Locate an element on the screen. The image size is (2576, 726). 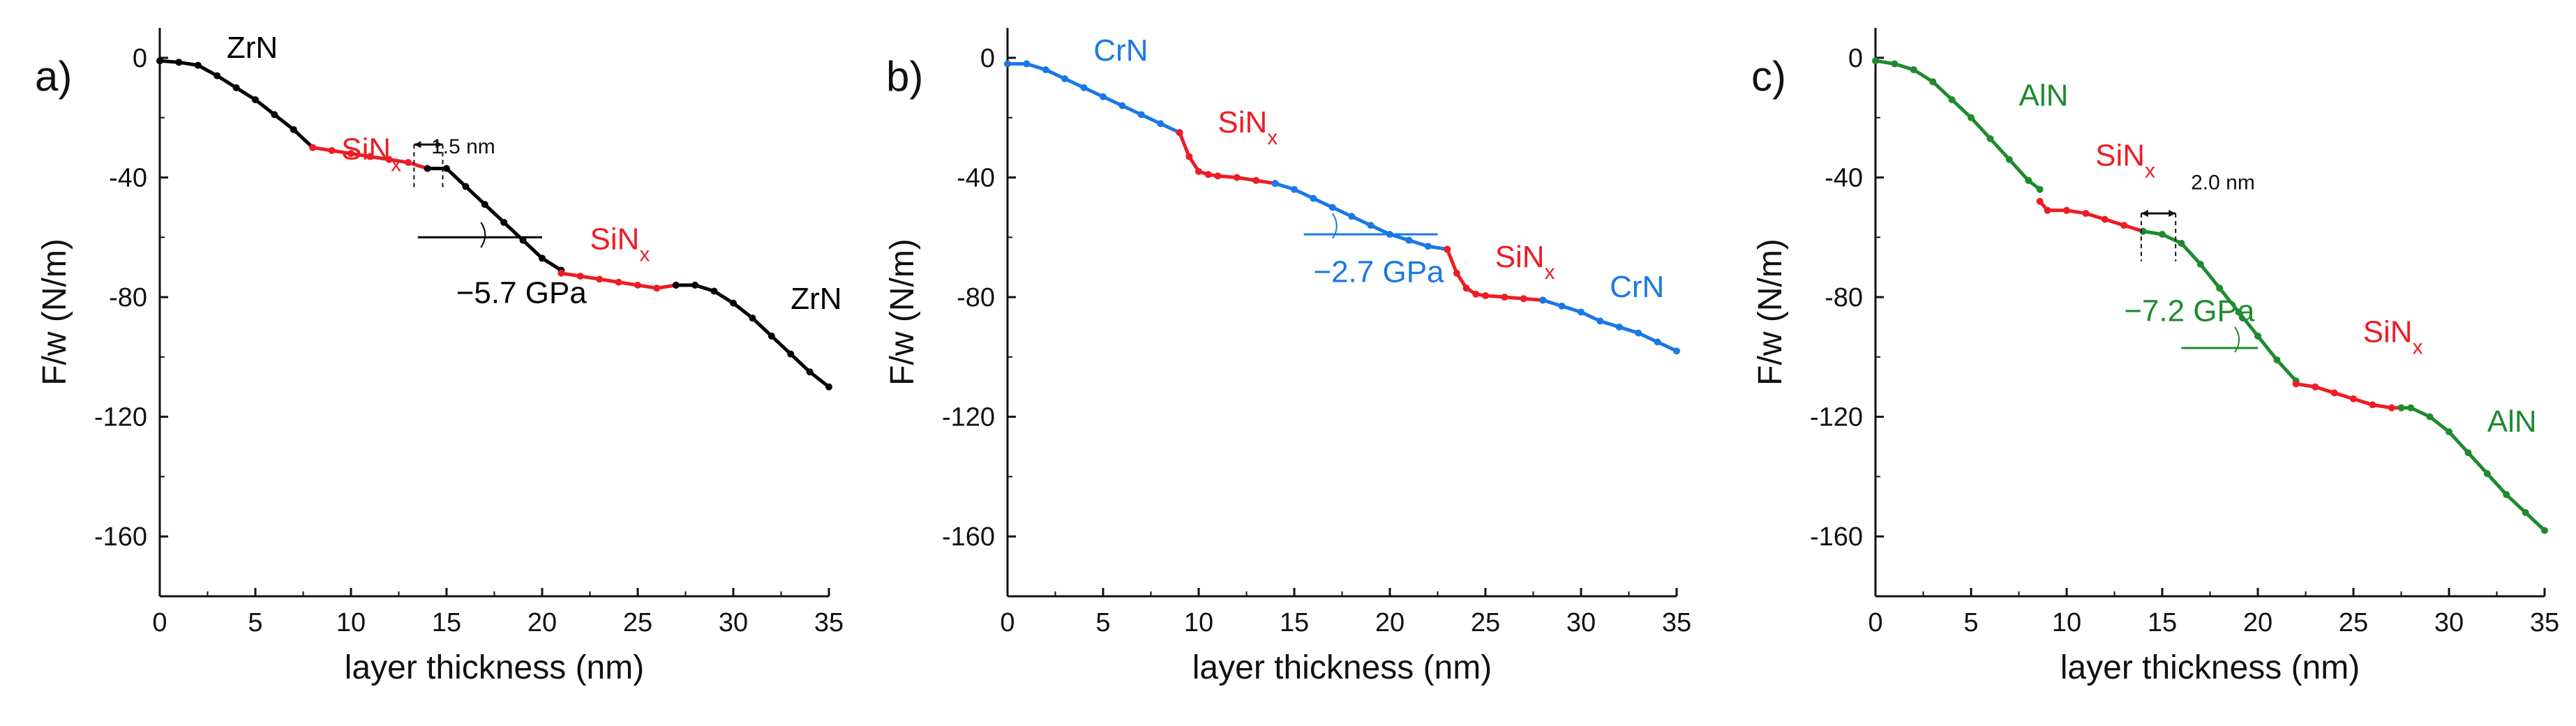
y-tick-label: -80 is located at coordinates (976, 297).